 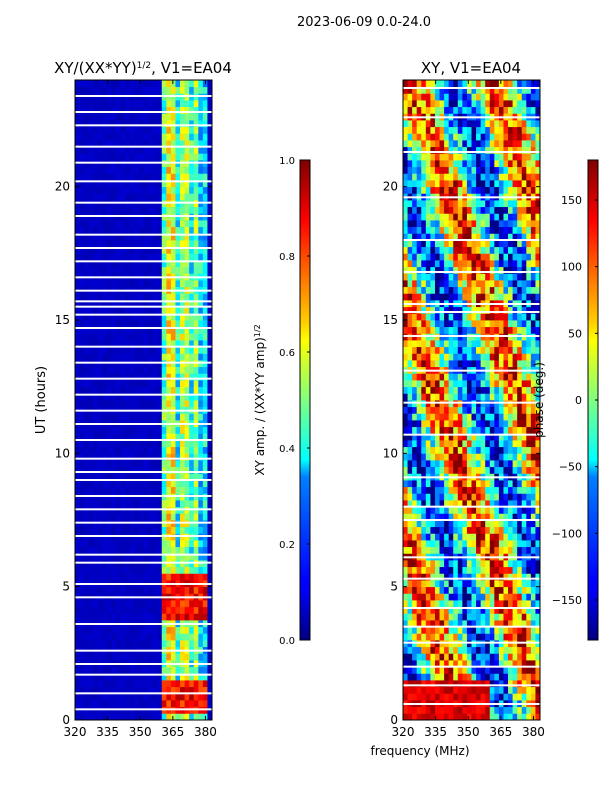 What do you see at coordinates (287, 449) in the screenshot?
I see `colorbar-tick-label: 0.4` at bounding box center [287, 449].